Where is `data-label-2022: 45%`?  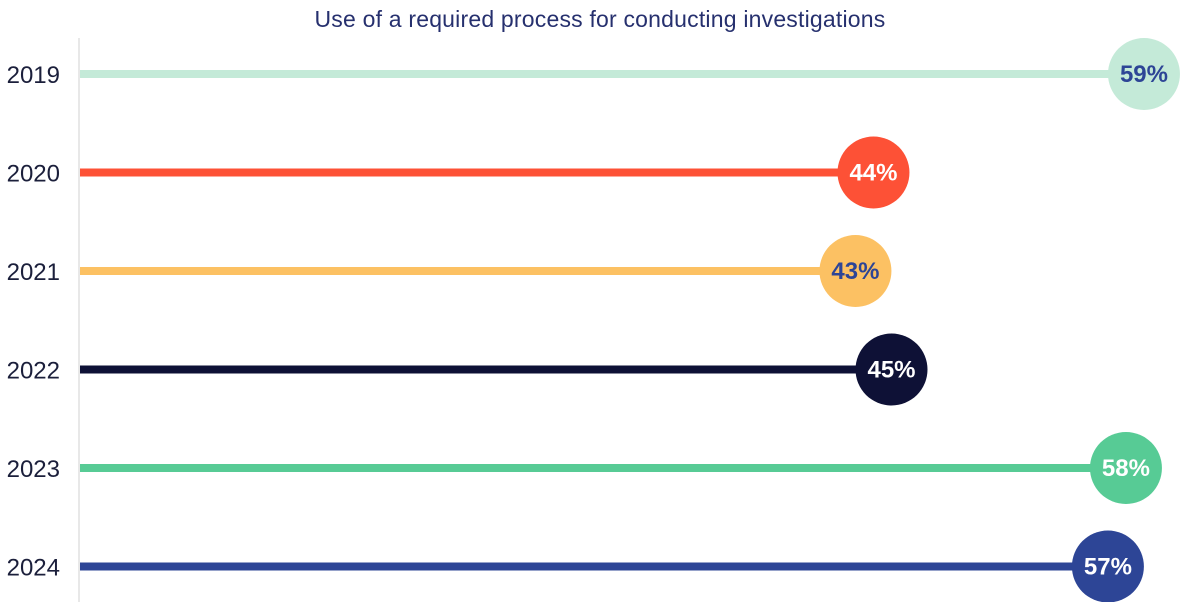 data-label-2022: 45% is located at coordinates (891, 370).